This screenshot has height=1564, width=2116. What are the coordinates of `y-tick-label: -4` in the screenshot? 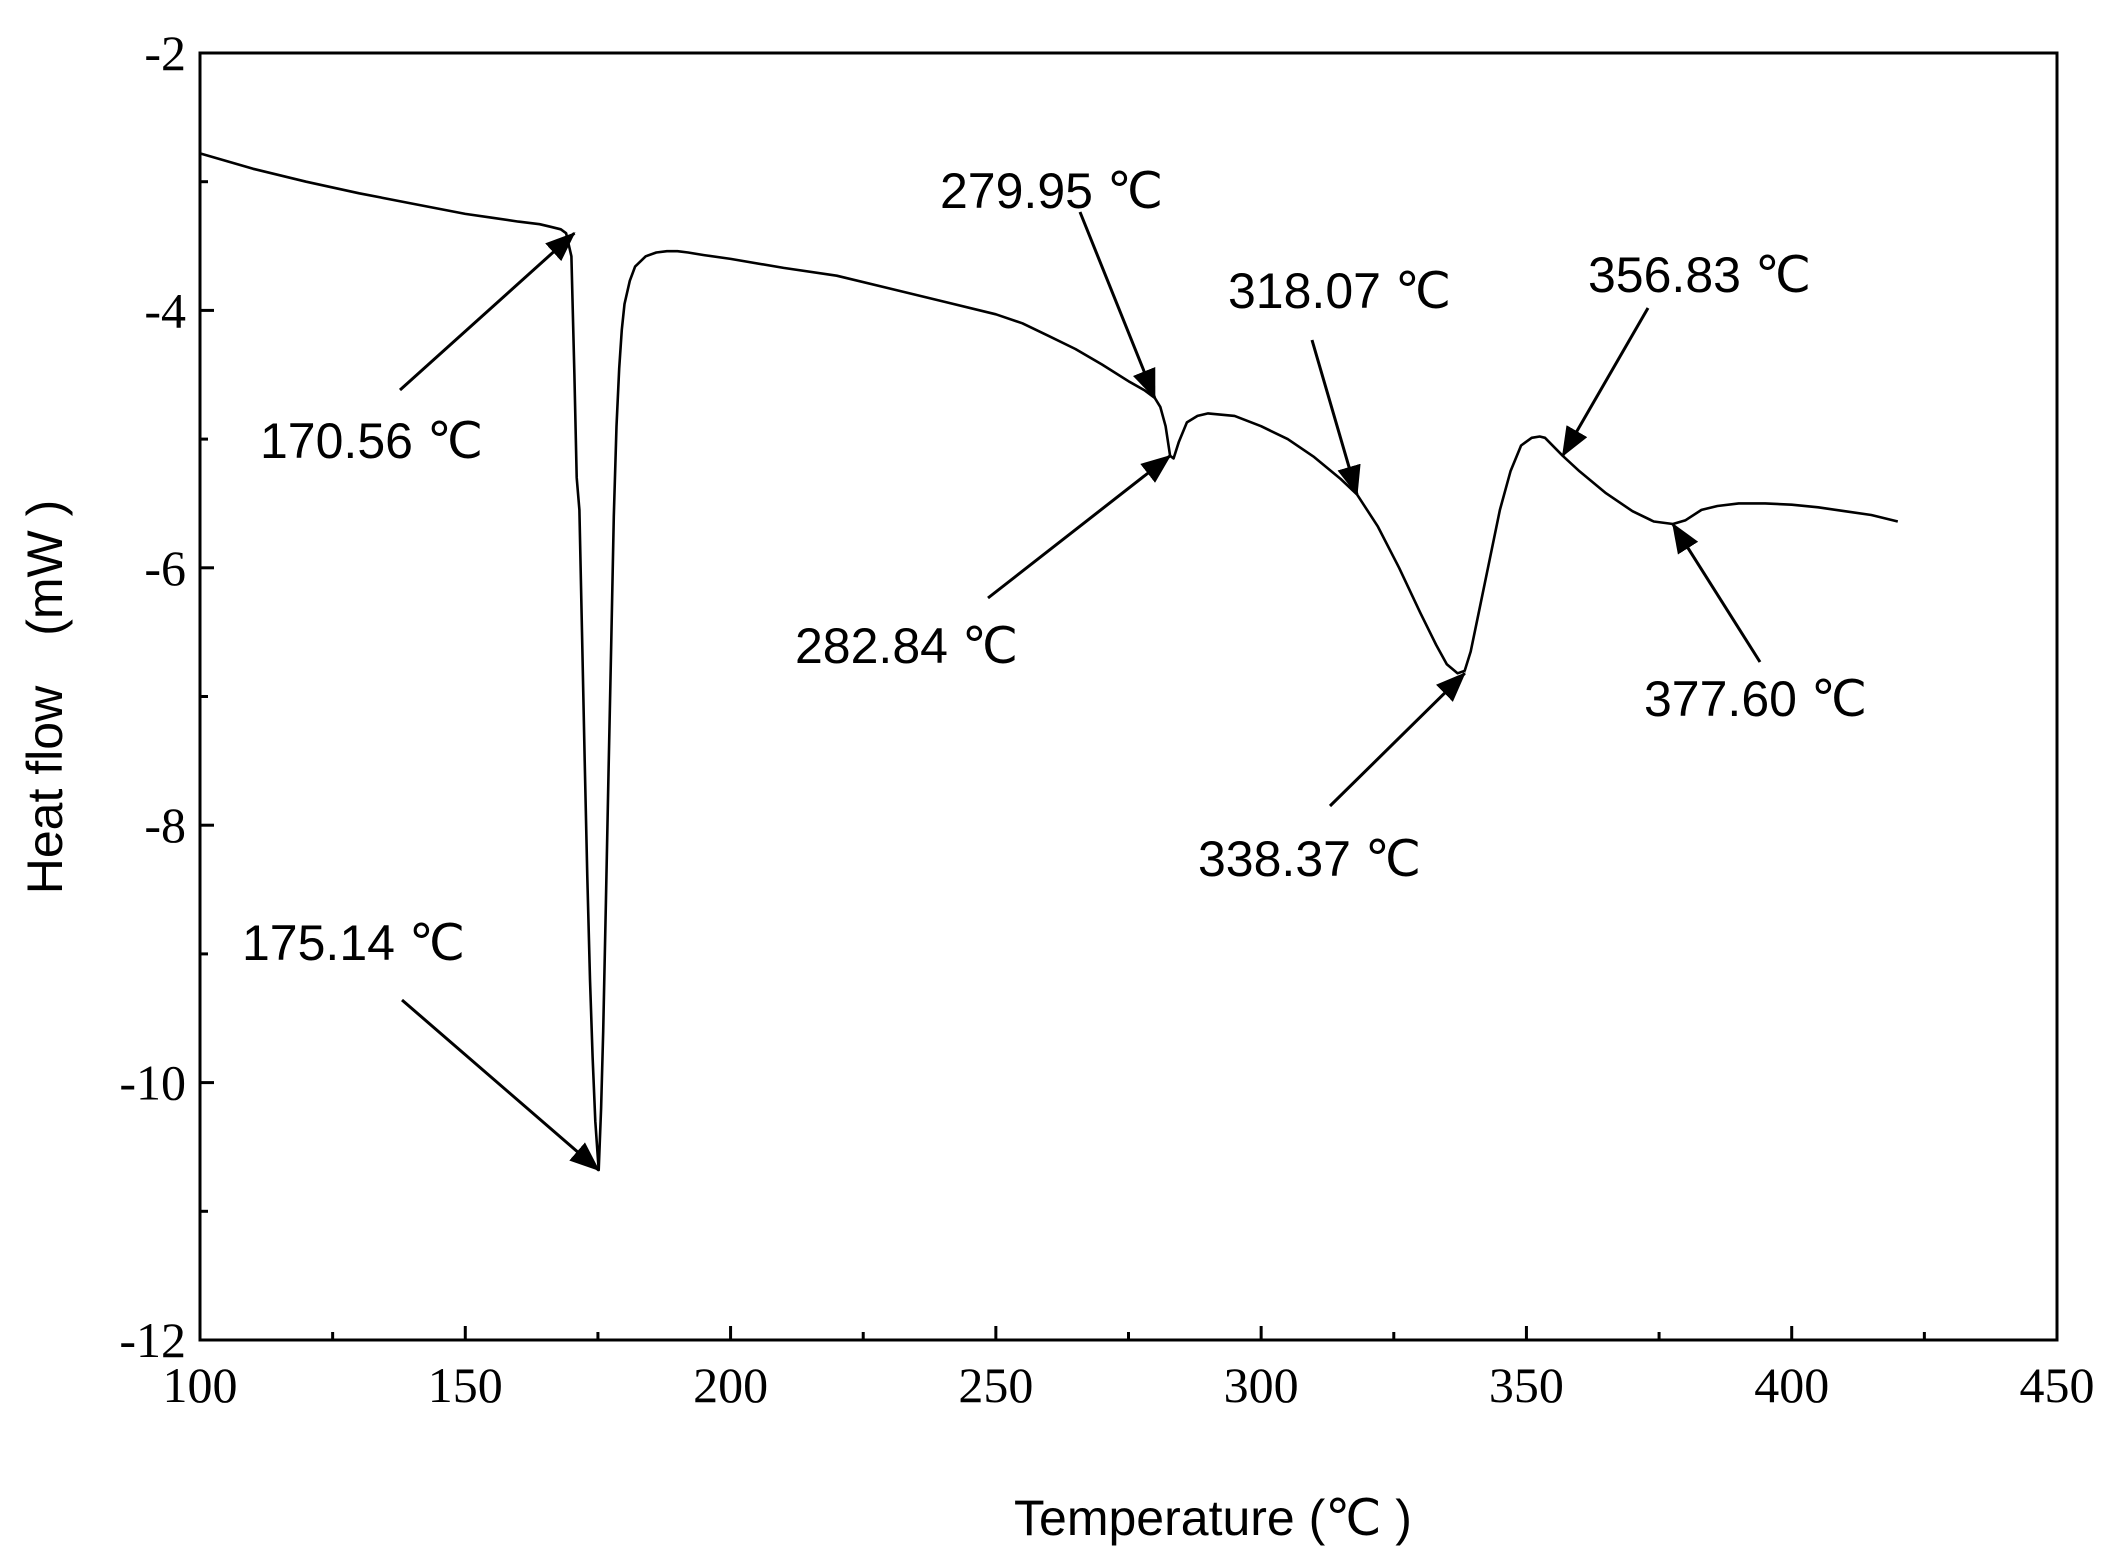 It's located at (165, 310).